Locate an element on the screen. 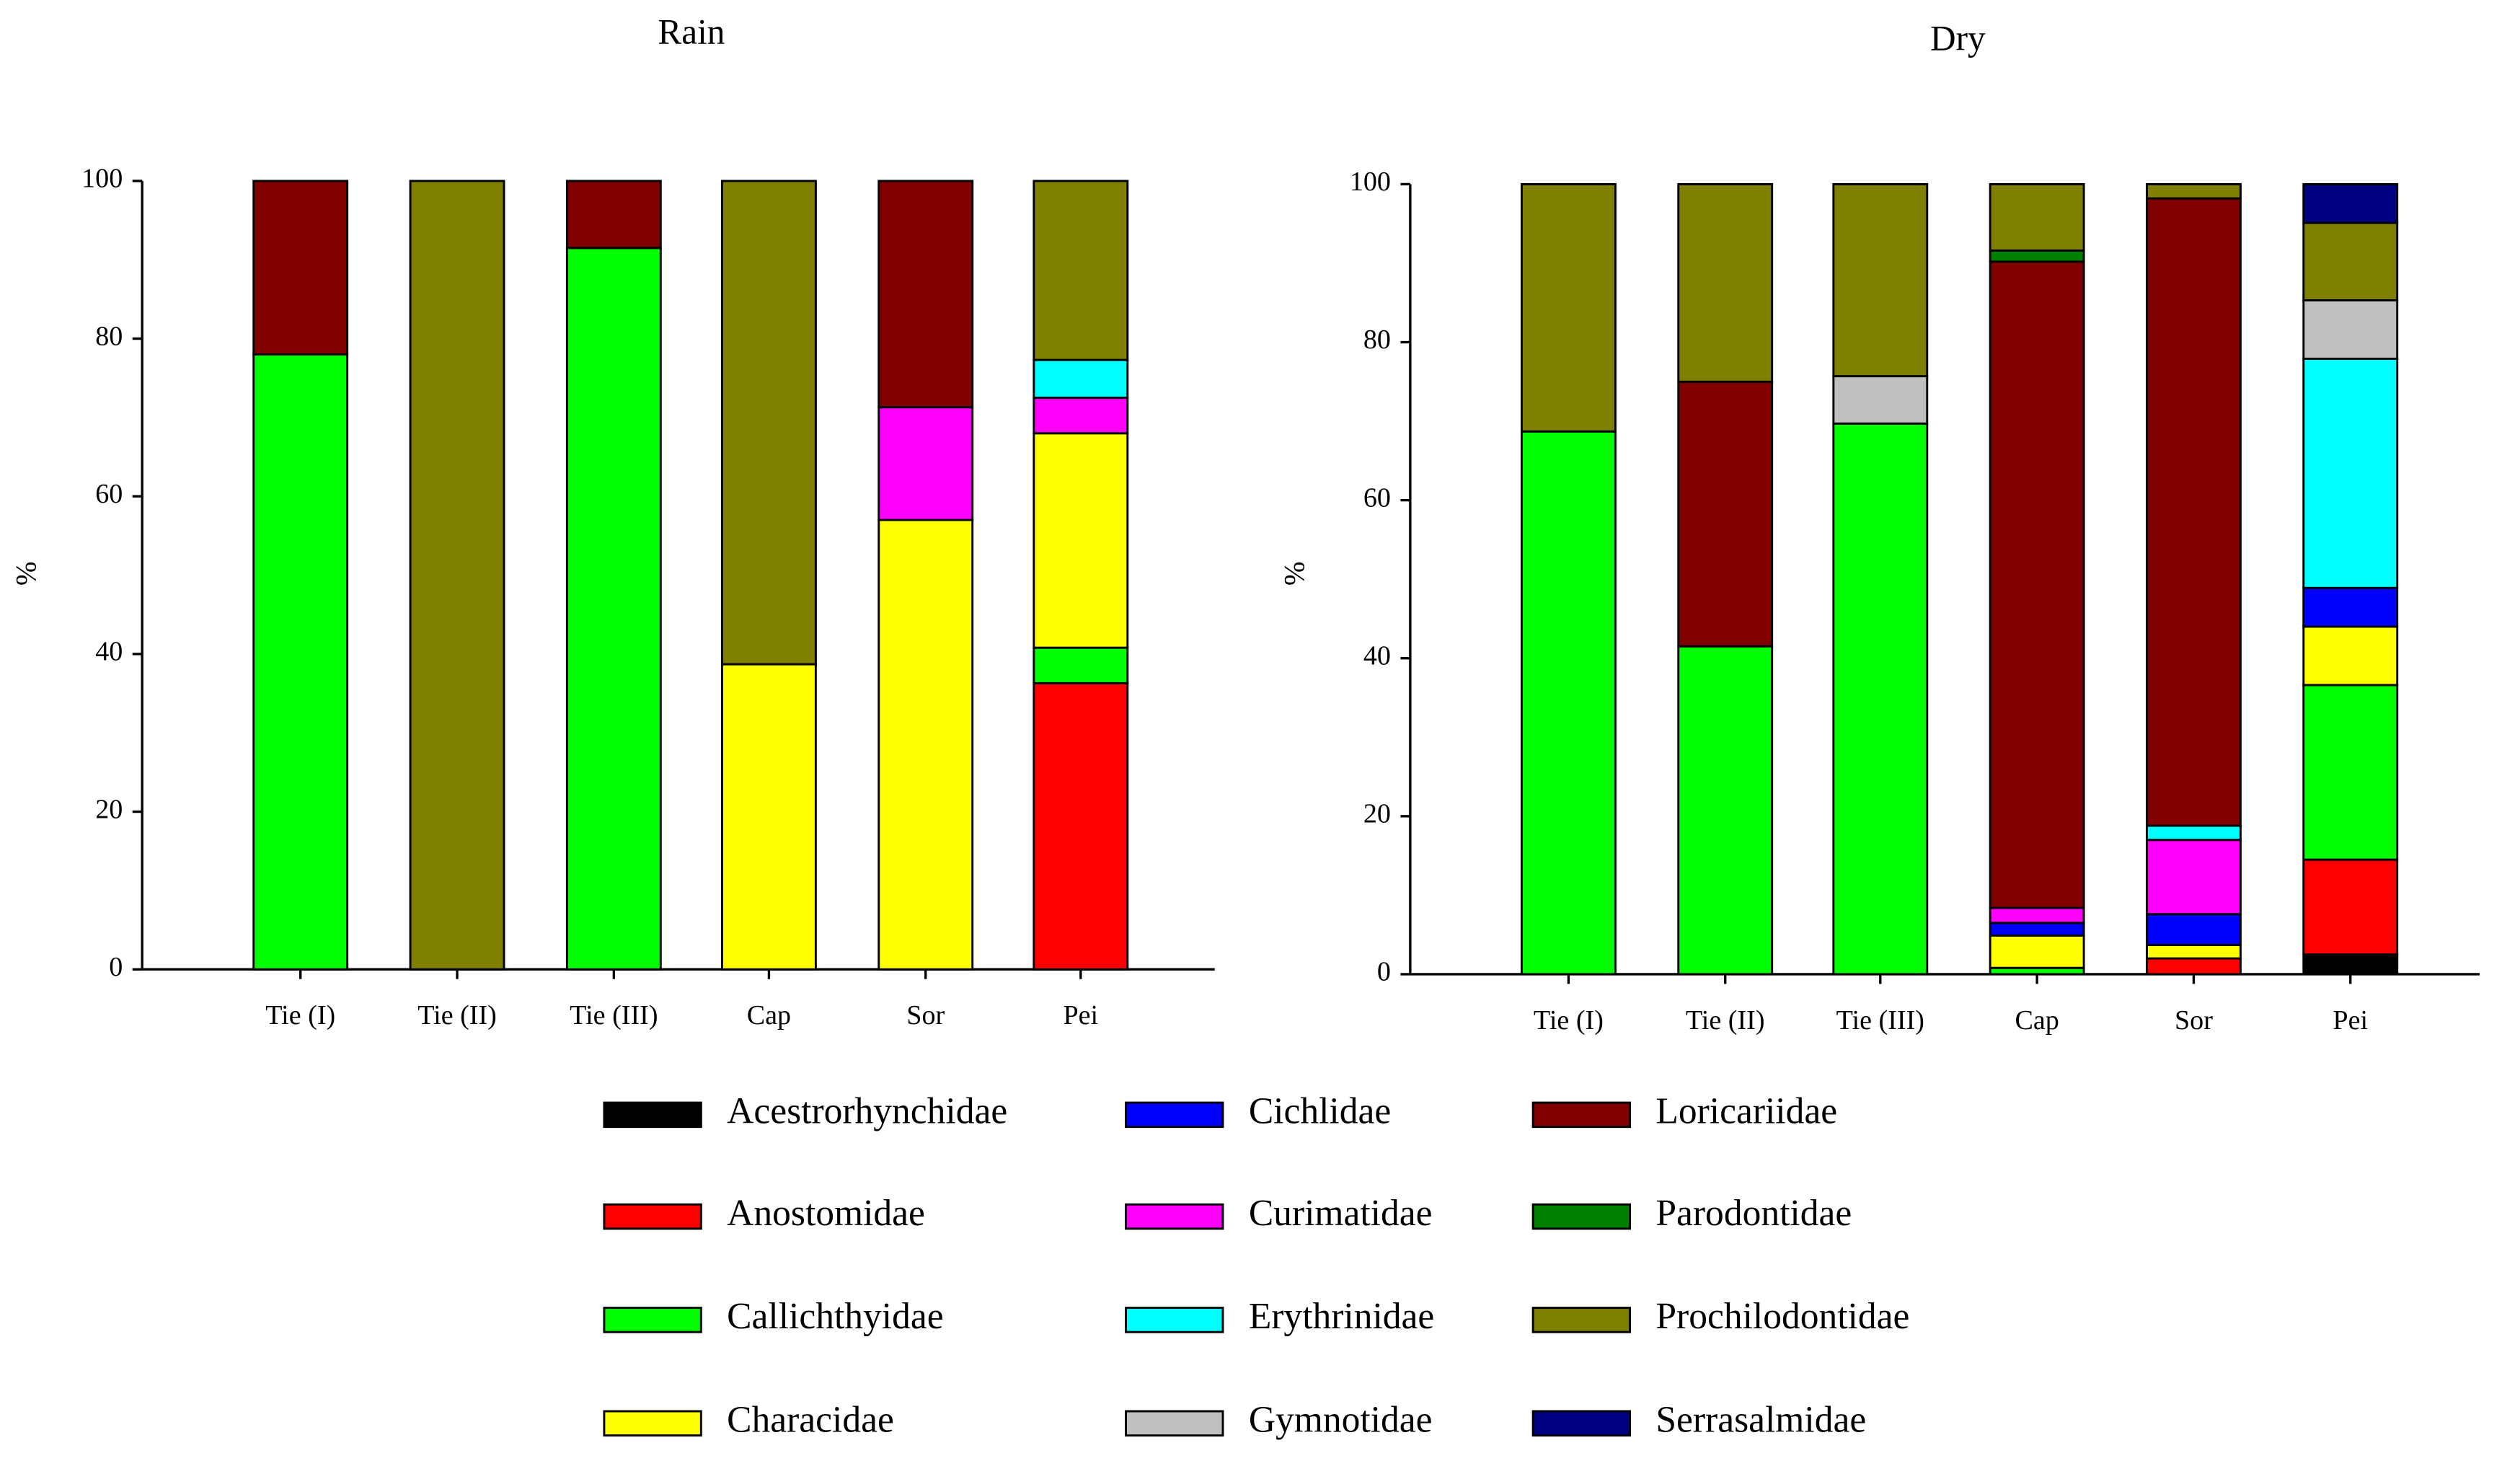  legend-label: Parodontidae is located at coordinates (1753, 1213).